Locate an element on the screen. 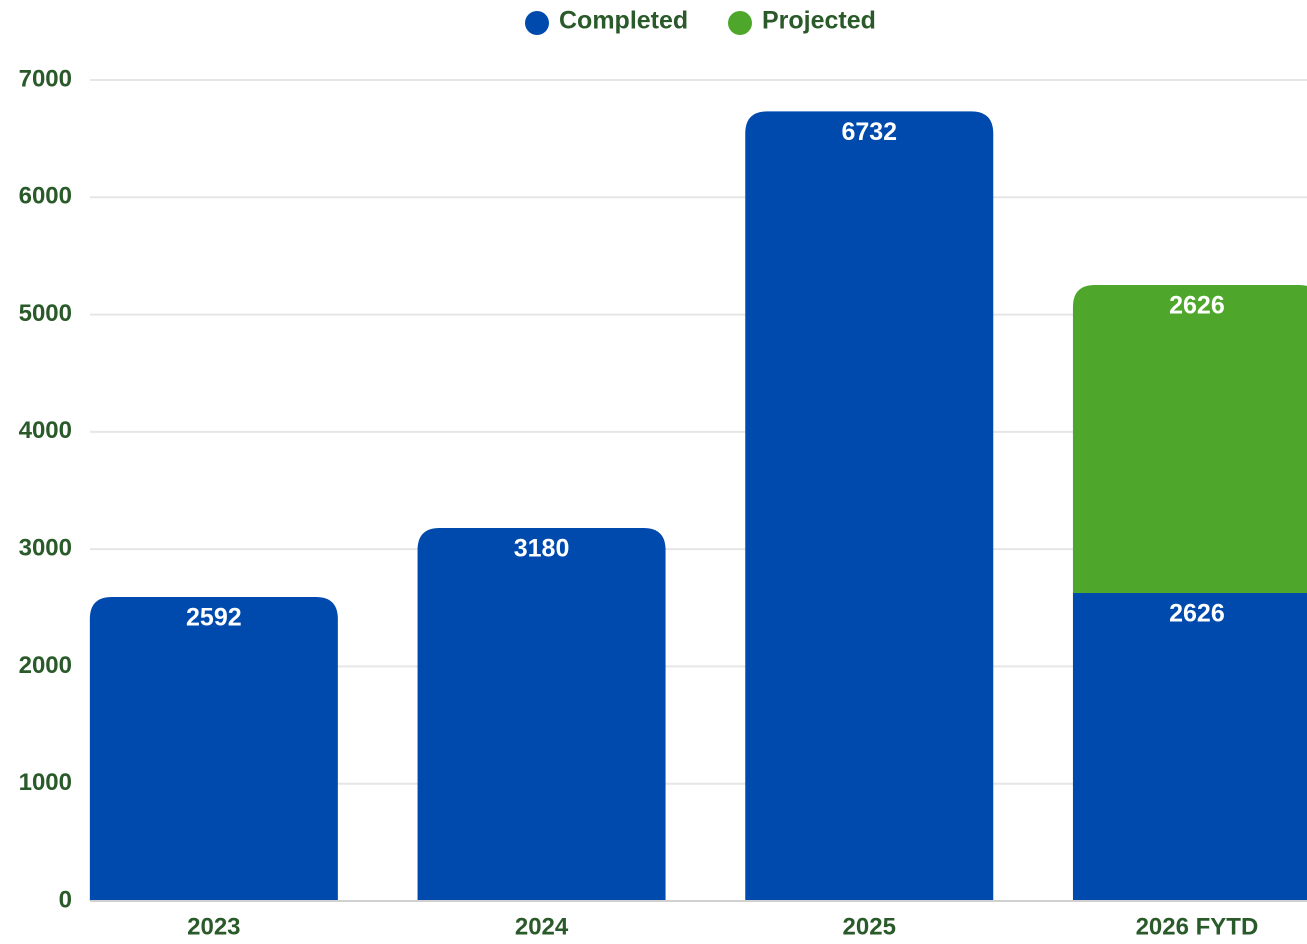 The width and height of the screenshot is (1307, 944). x-tick-label: 2026 FYTD is located at coordinates (1197, 926).